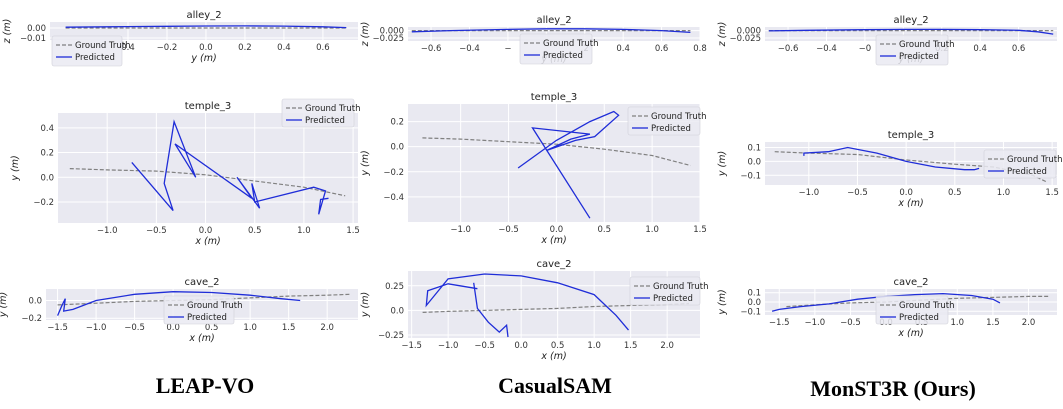  I want to click on x-tick-label: −, so click(507, 49).